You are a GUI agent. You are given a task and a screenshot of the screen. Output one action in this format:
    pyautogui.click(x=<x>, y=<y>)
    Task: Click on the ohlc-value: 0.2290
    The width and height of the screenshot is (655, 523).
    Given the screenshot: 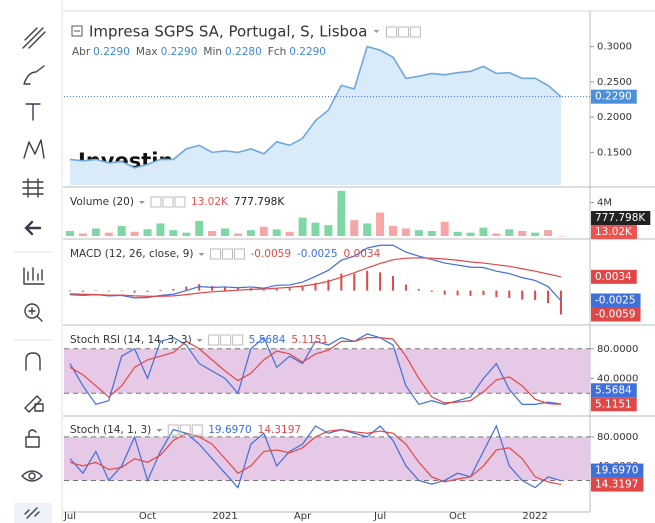 What is the action you would take?
    pyautogui.click(x=111, y=52)
    